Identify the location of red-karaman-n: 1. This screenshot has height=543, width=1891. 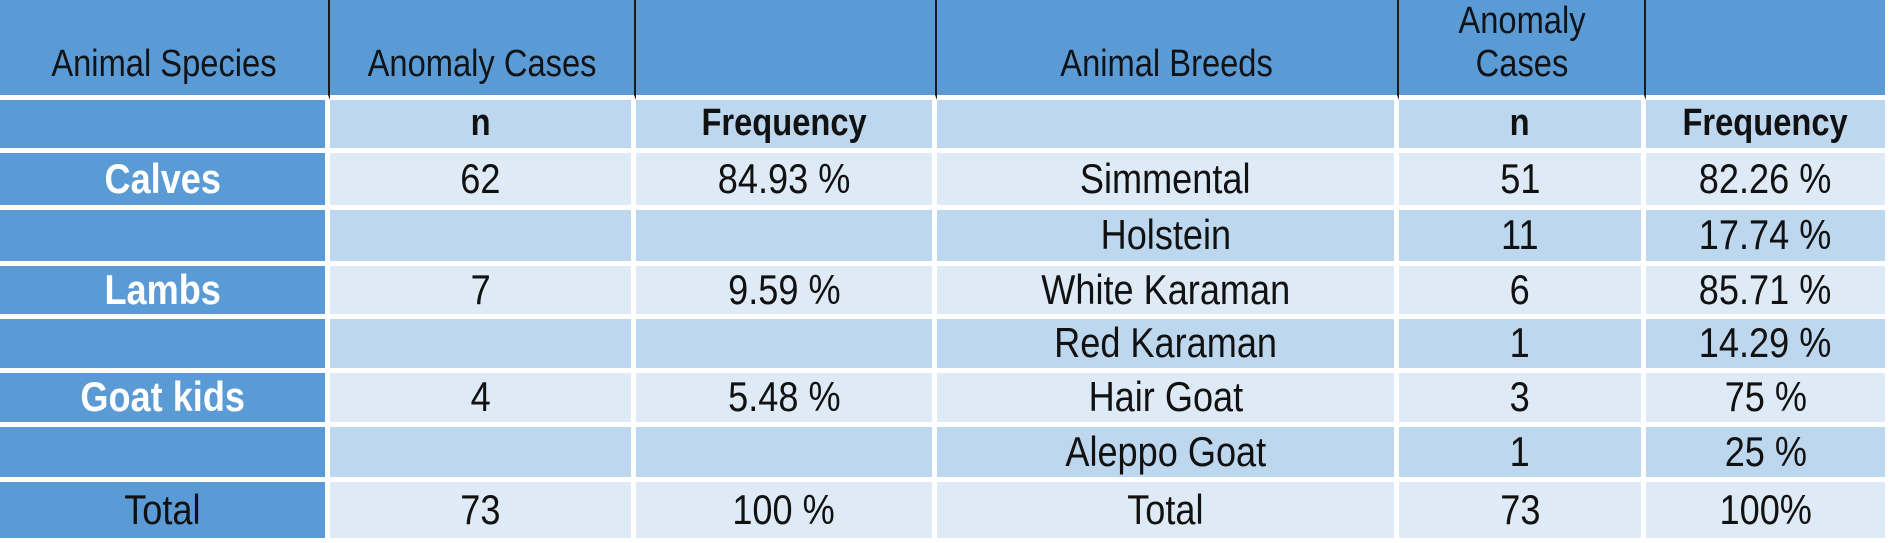
(1522, 345).